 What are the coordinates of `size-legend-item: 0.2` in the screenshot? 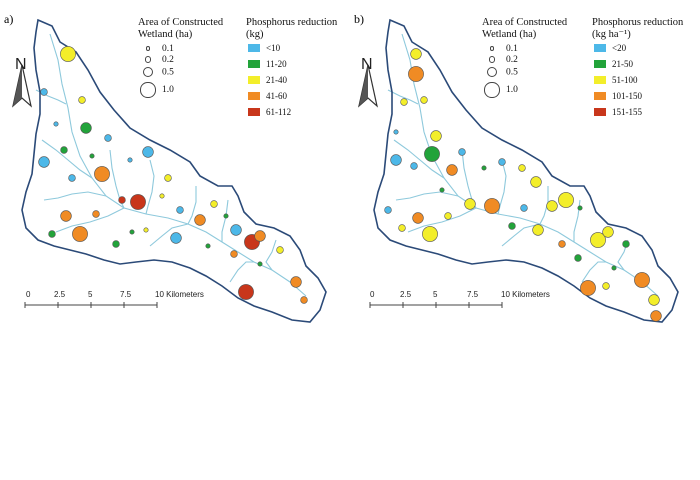 It's located at (159, 60).